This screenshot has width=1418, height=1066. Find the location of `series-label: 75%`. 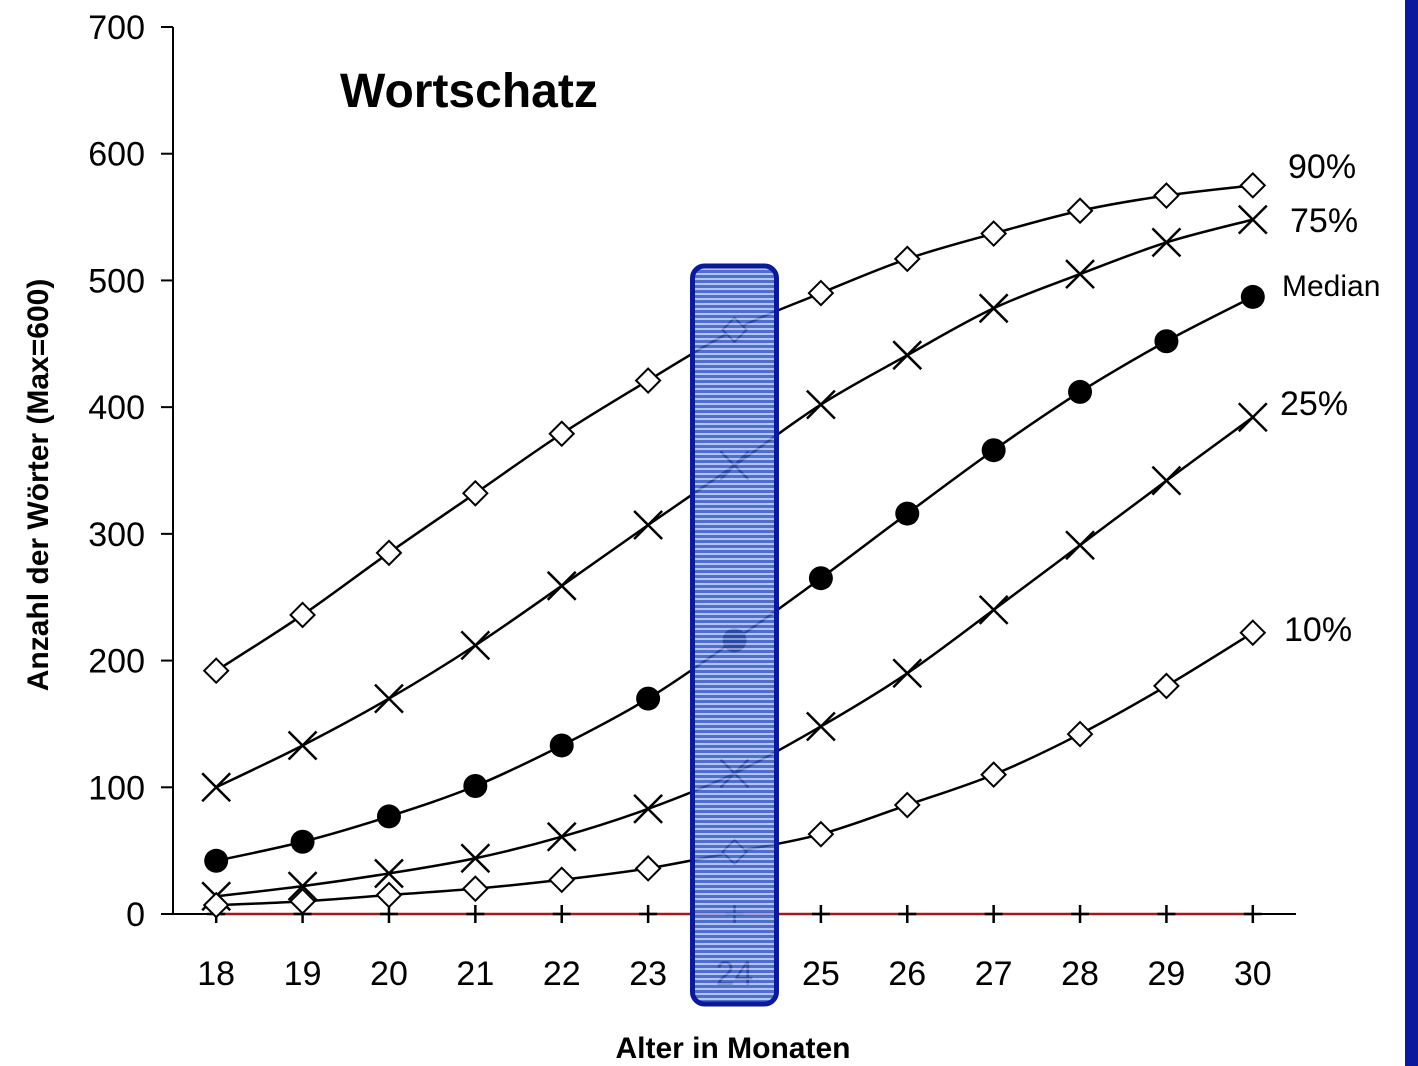

series-label: 75% is located at coordinates (1324, 221).